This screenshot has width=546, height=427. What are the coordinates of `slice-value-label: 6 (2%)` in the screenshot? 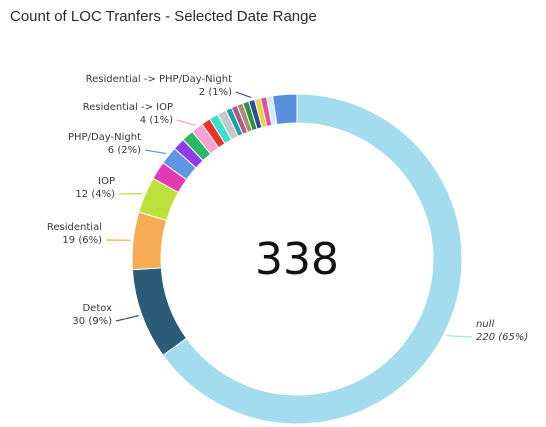 It's located at (124, 150).